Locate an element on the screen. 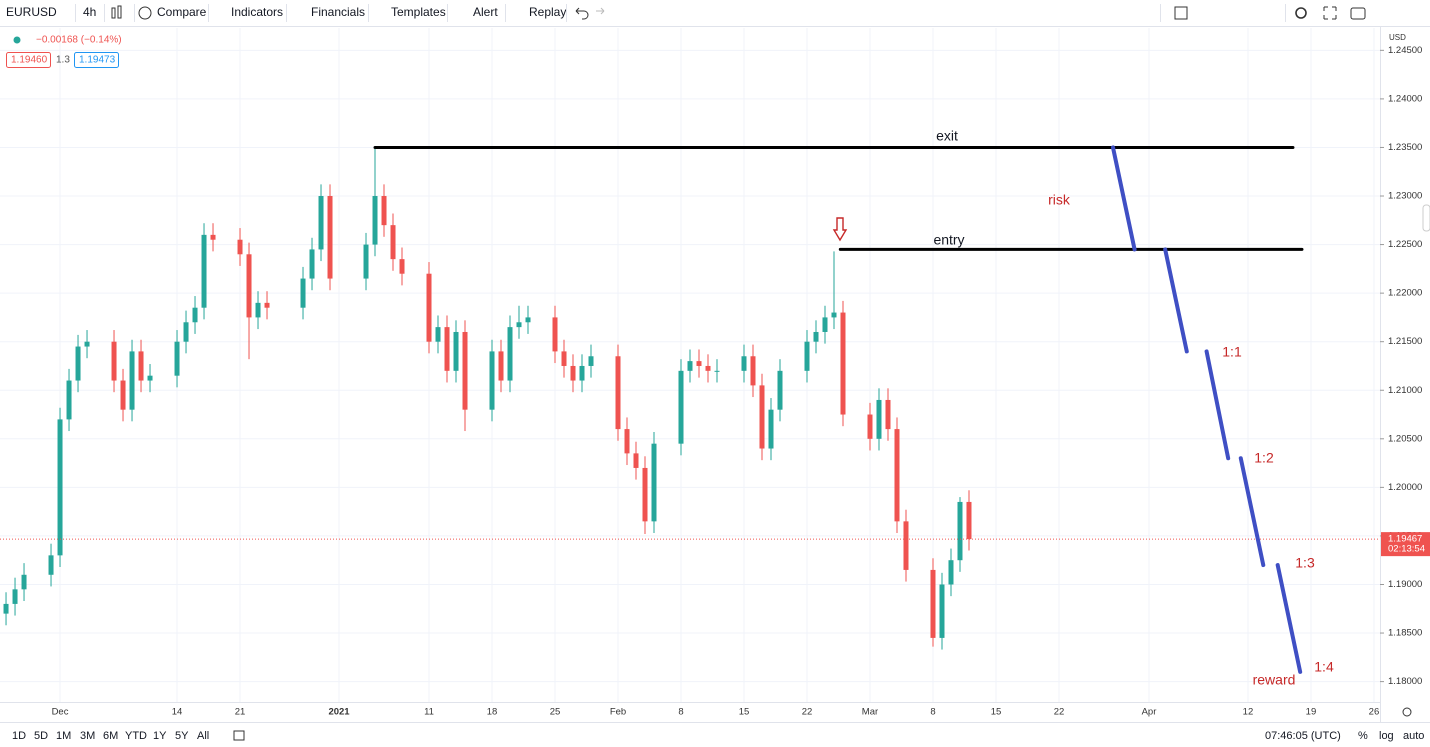  annotation: 1:1 is located at coordinates (1232, 352).